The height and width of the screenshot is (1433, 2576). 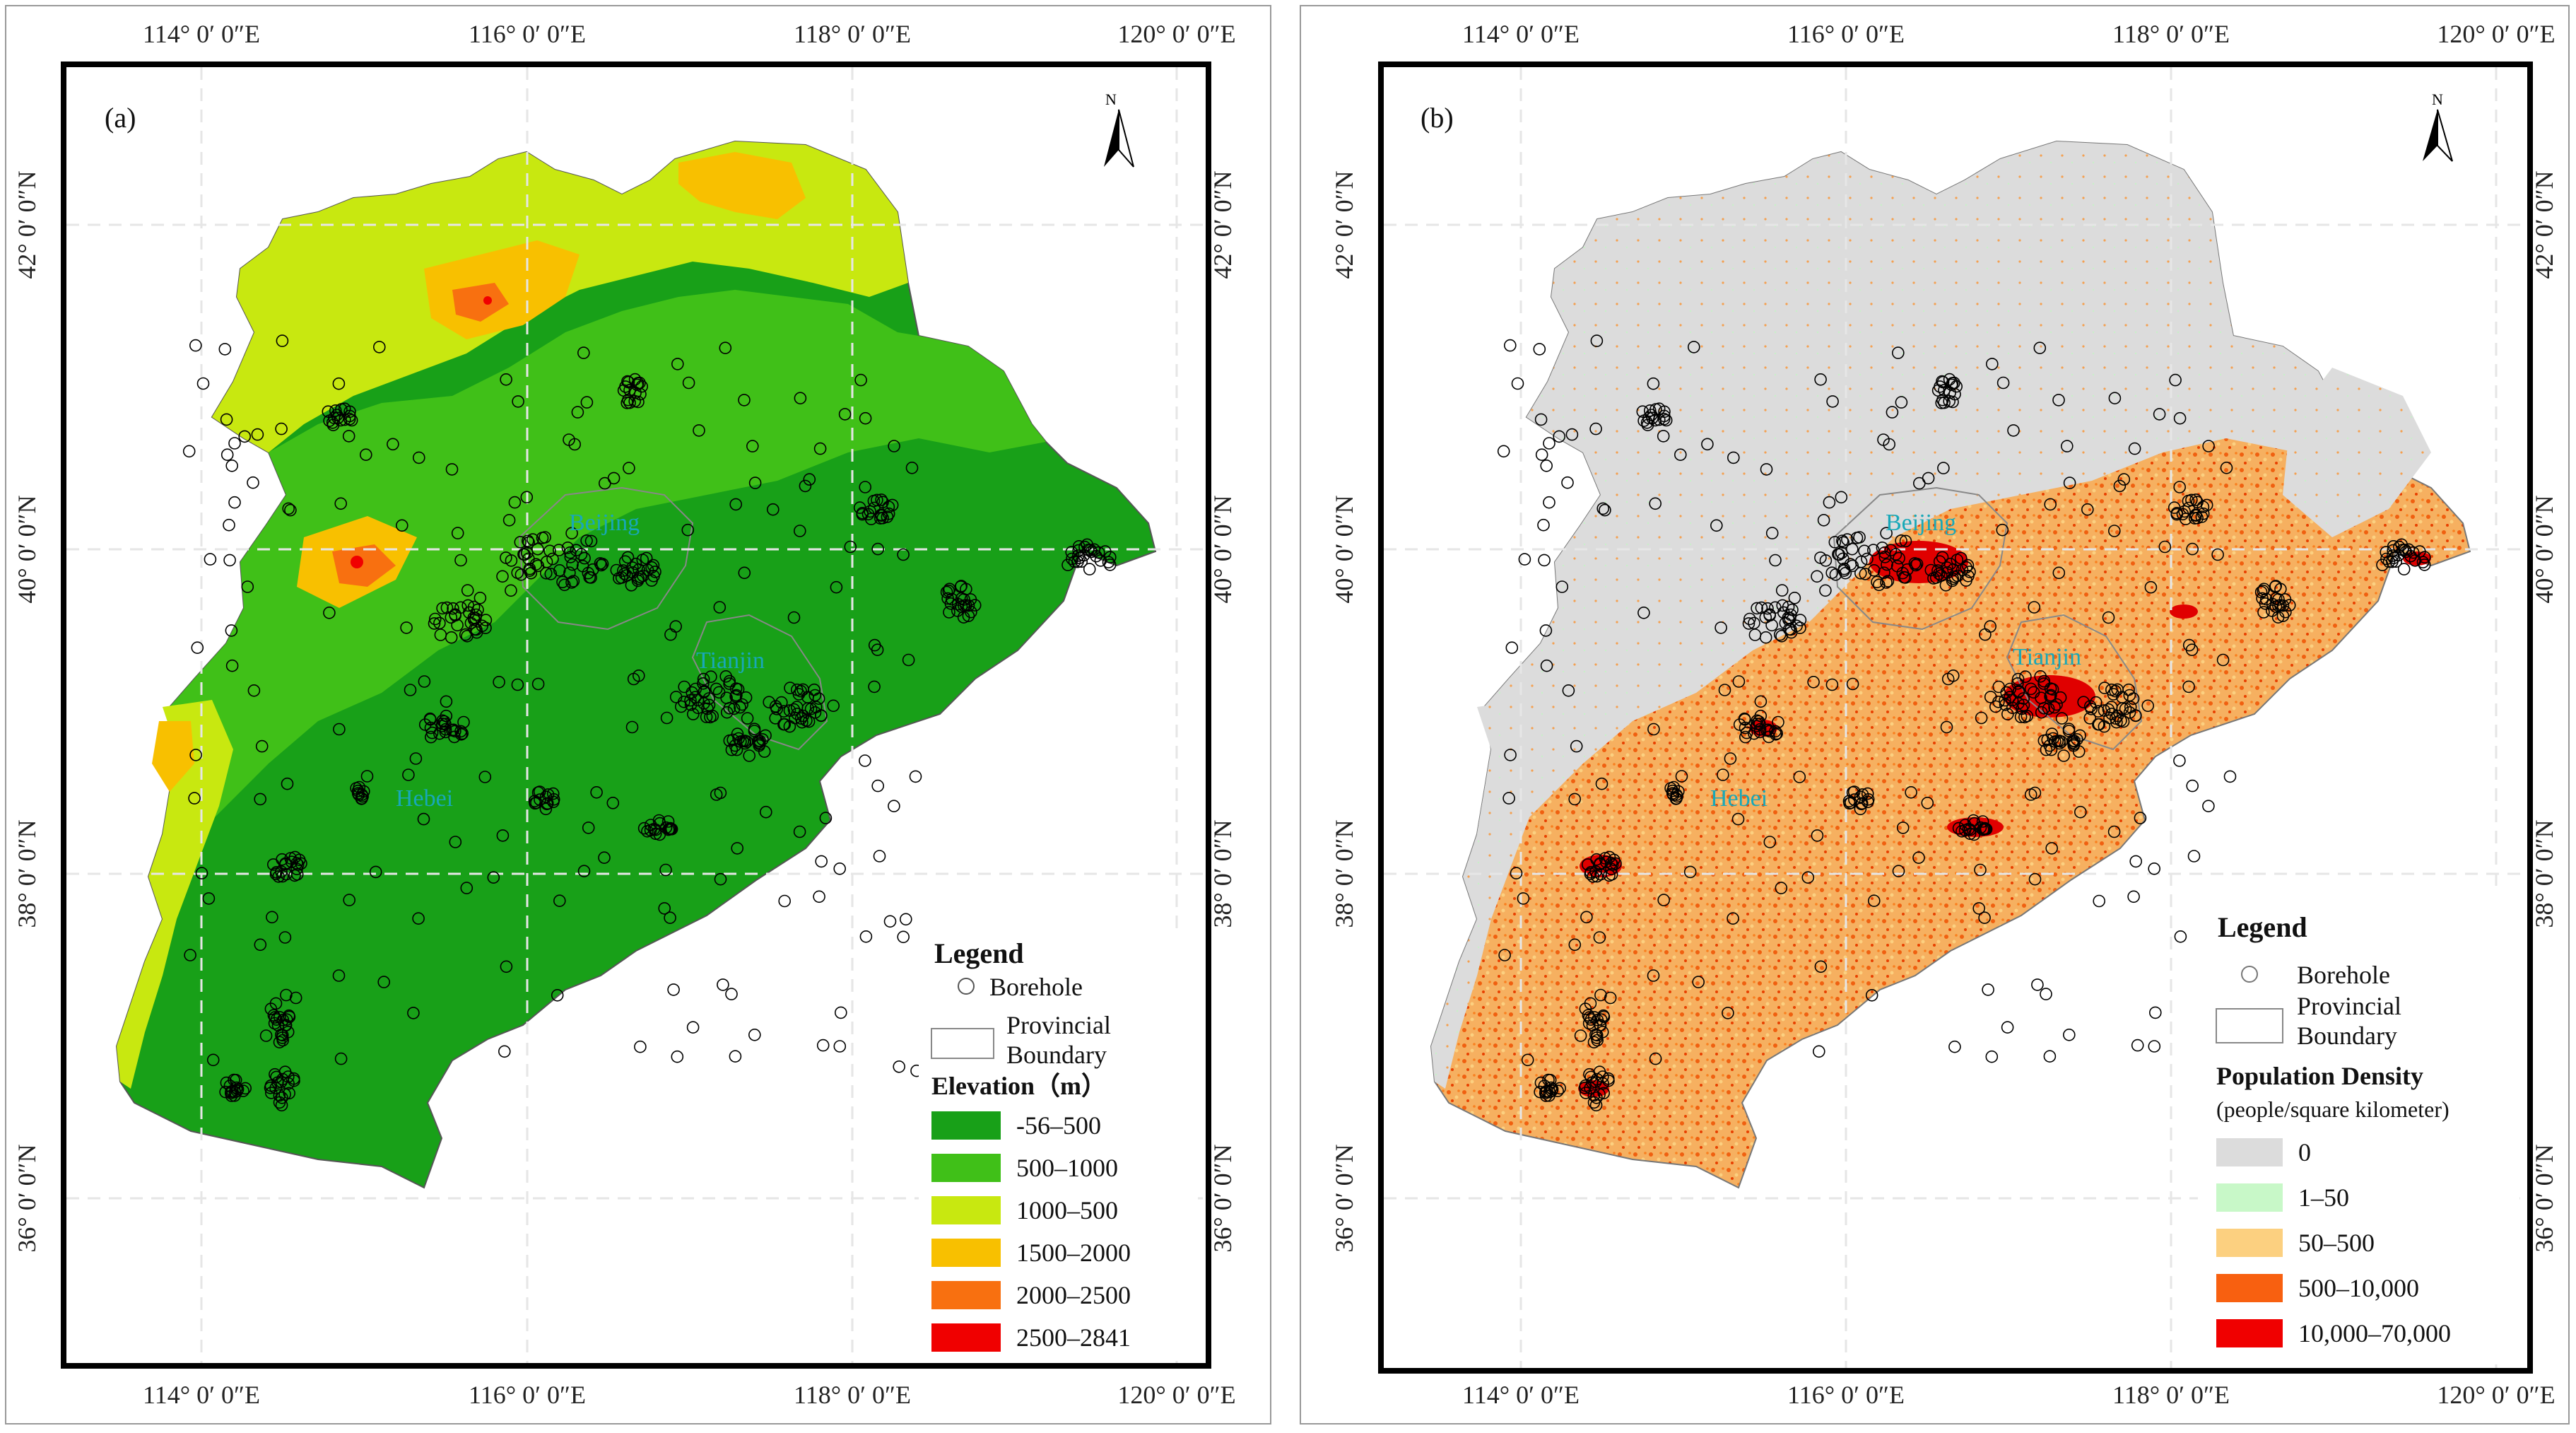 I want to click on lat-tick-label-right: 38° 0′ 0″N, so click(x=1222, y=873).